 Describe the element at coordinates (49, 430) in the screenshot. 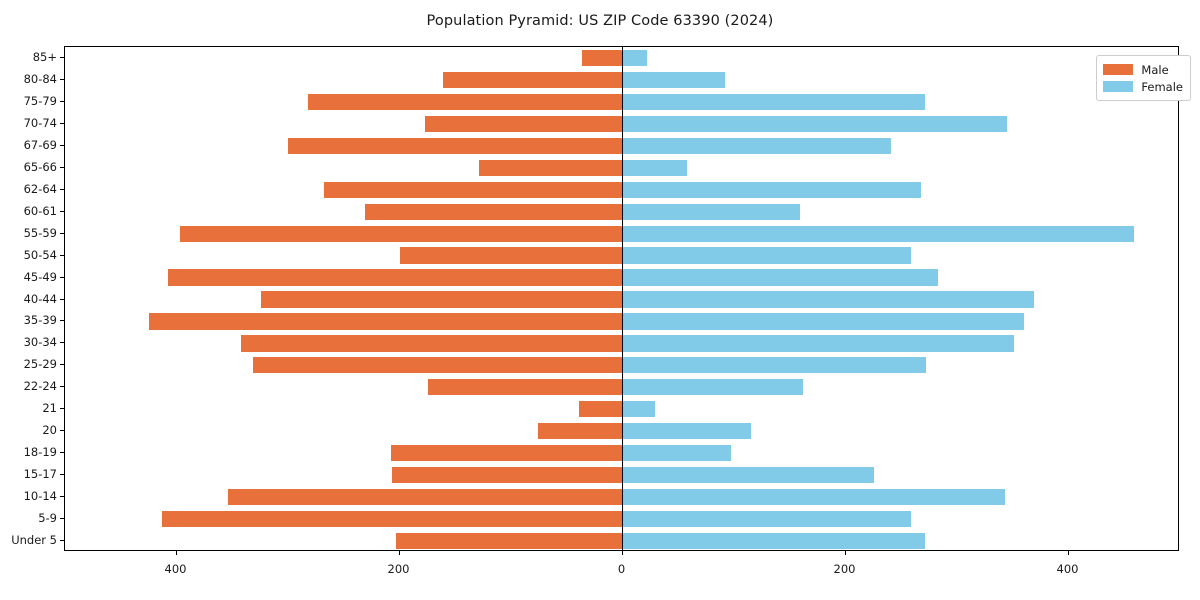

I see `y-axis-tick-label: 20` at that location.